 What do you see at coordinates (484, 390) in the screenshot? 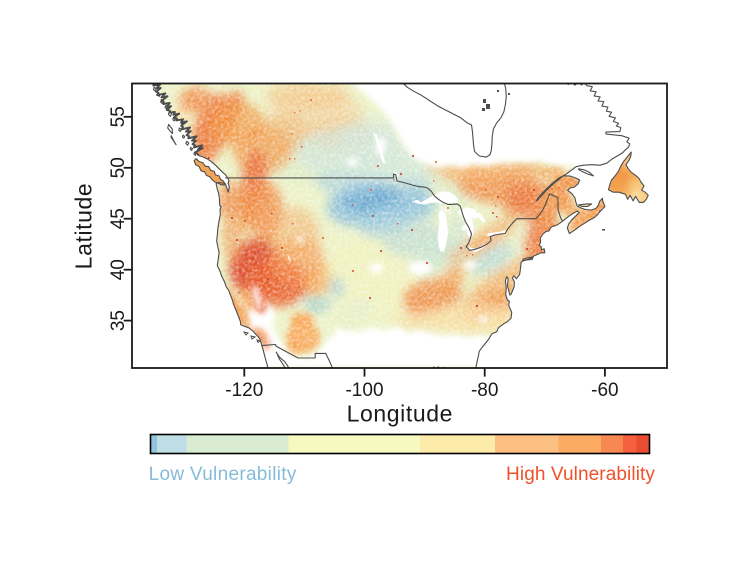
I see `svg-text: -80` at bounding box center [484, 390].